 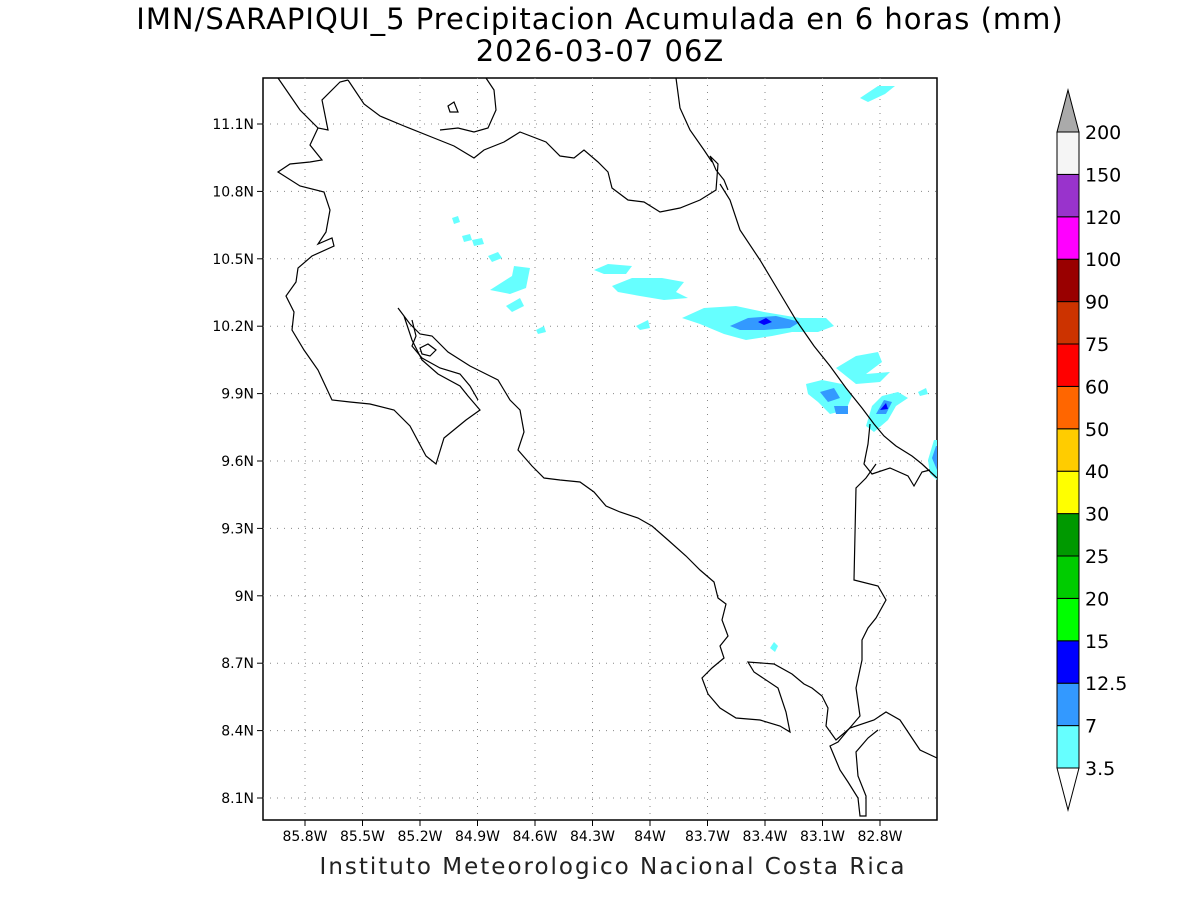 What do you see at coordinates (237, 799) in the screenshot?
I see `lat-label: 8.1N` at bounding box center [237, 799].